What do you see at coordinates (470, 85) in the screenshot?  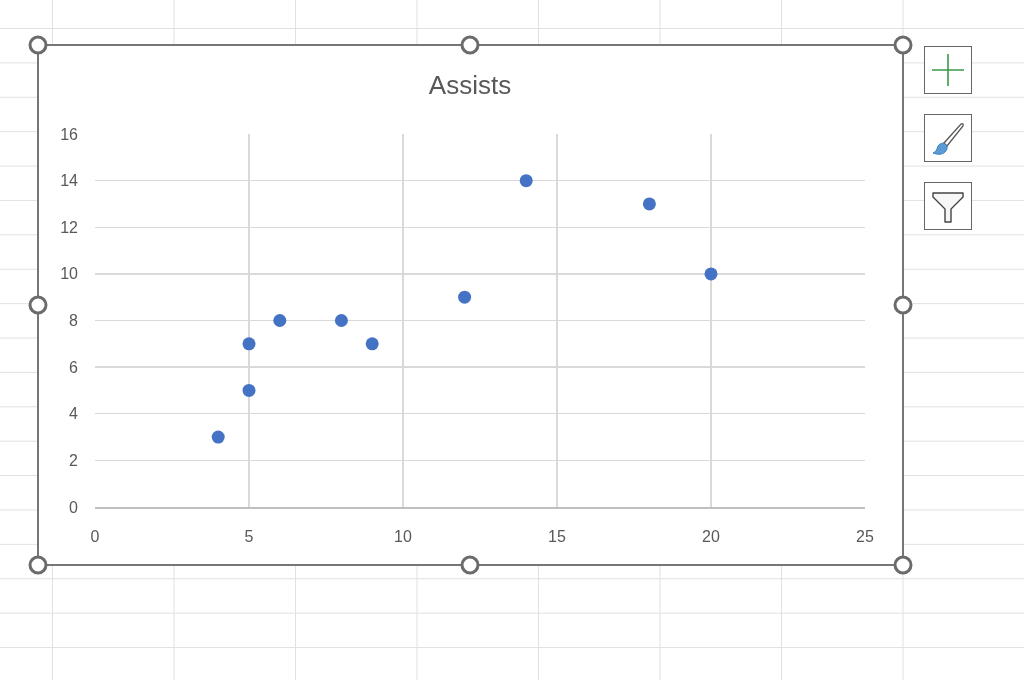 I see `chart-title: Assists` at bounding box center [470, 85].